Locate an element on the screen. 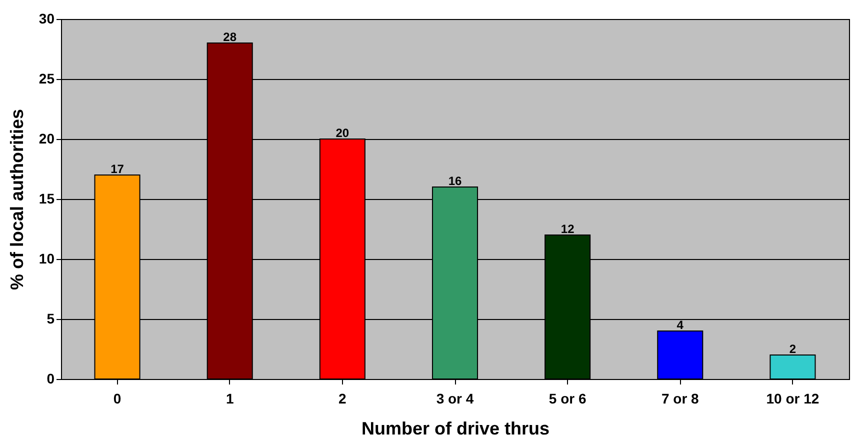  data-label: 17 is located at coordinates (117, 169).